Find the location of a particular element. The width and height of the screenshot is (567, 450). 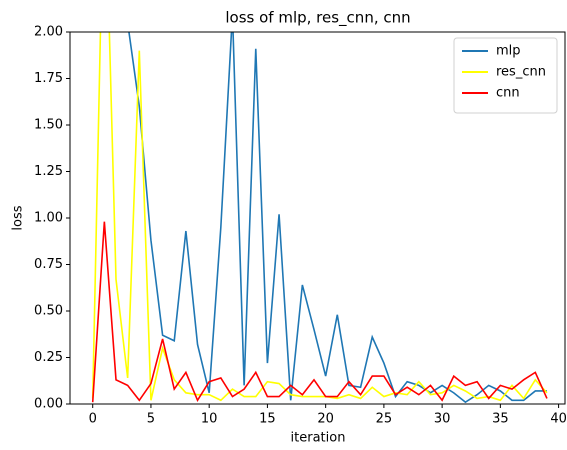

y-tick-label: 0.25 is located at coordinates (48, 357).